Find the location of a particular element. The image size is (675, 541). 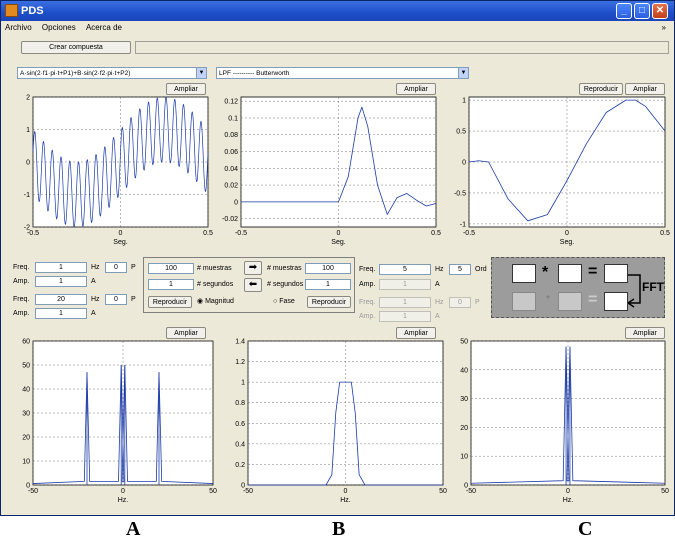

x-axis-label: Seg. is located at coordinates (120, 242).